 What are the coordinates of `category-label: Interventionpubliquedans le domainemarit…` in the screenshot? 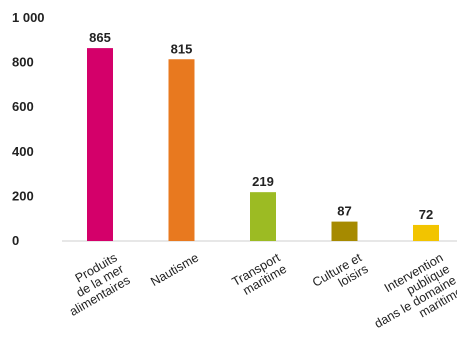 It's located at (408, 294).